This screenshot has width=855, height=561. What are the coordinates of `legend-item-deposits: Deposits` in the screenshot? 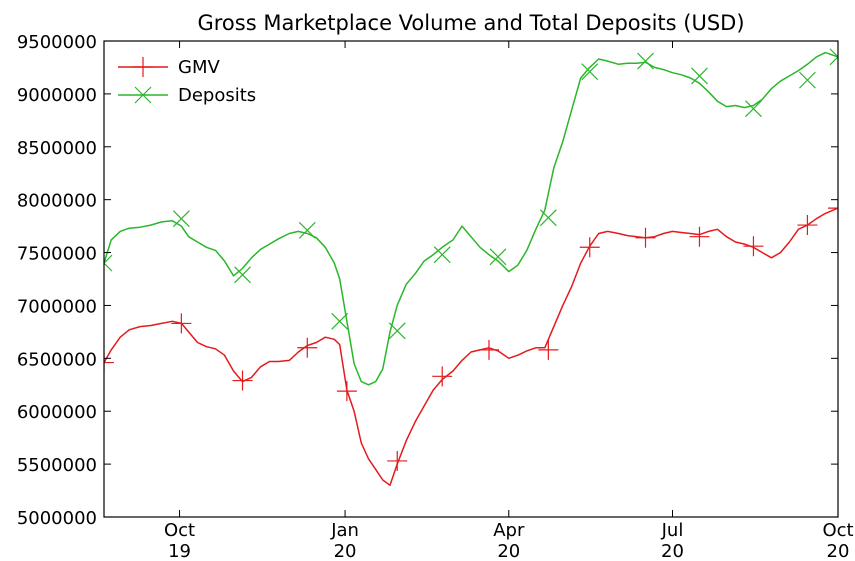 It's located at (187, 95).